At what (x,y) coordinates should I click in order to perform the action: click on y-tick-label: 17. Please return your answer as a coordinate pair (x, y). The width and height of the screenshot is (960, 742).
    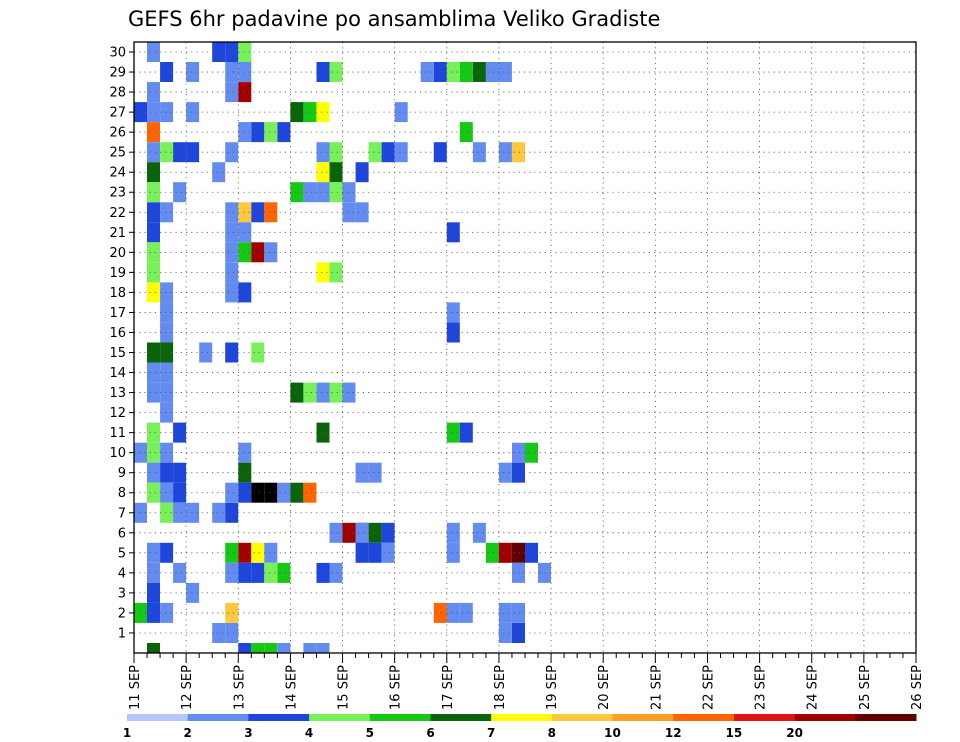
    Looking at the image, I should click on (117, 313).